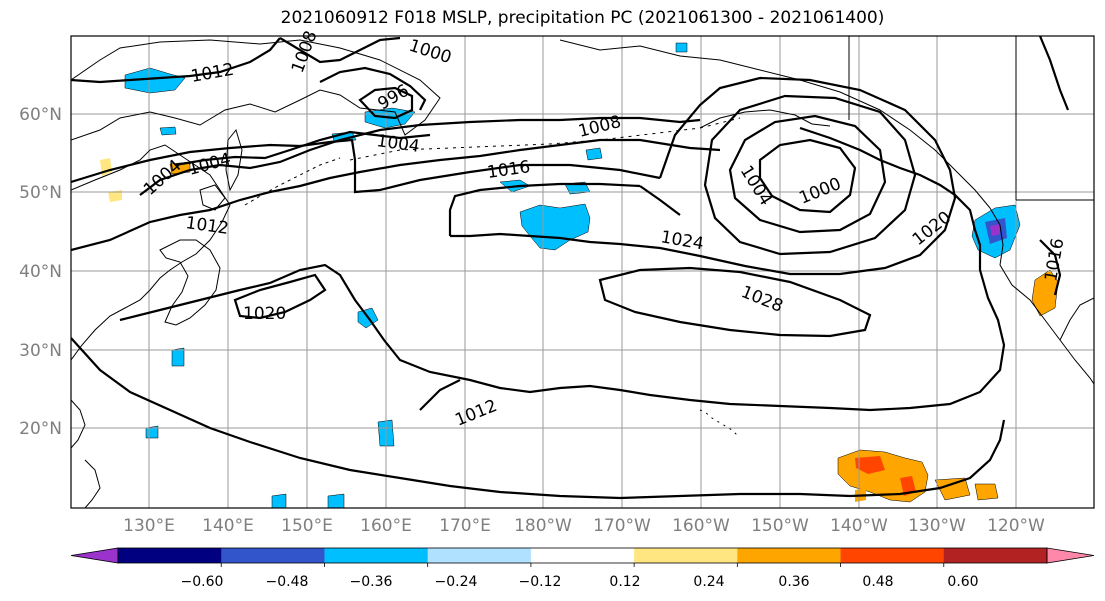 The width and height of the screenshot is (1105, 601). I want to click on isobar-label: 1020, so click(264, 314).